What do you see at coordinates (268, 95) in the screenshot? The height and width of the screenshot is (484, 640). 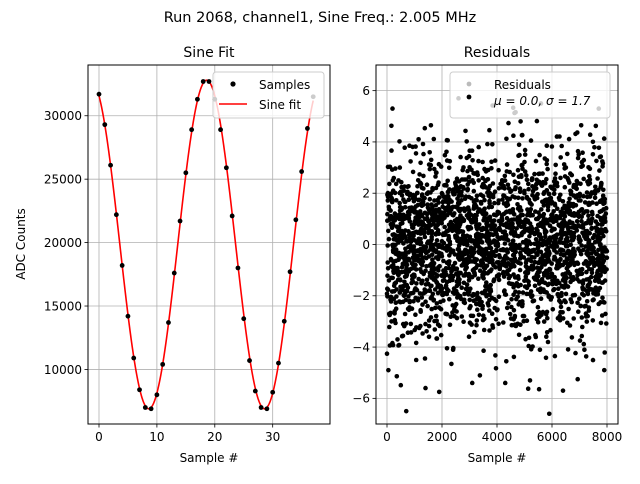 I see `sine-fit-legend: Samples Sine fit` at bounding box center [268, 95].